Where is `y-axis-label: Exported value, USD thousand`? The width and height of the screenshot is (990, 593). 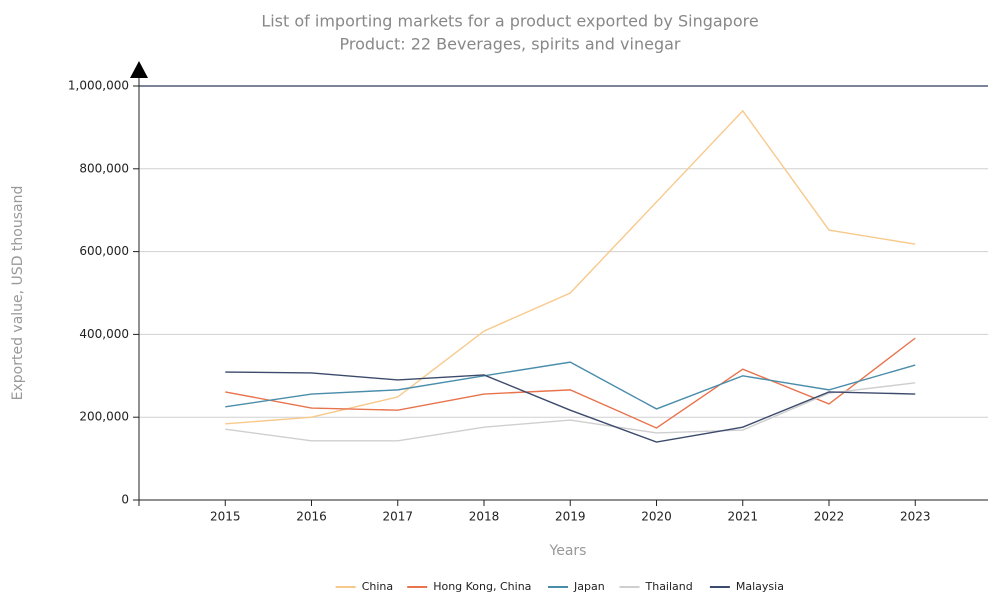 y-axis-label: Exported value, USD thousand is located at coordinates (18, 293).